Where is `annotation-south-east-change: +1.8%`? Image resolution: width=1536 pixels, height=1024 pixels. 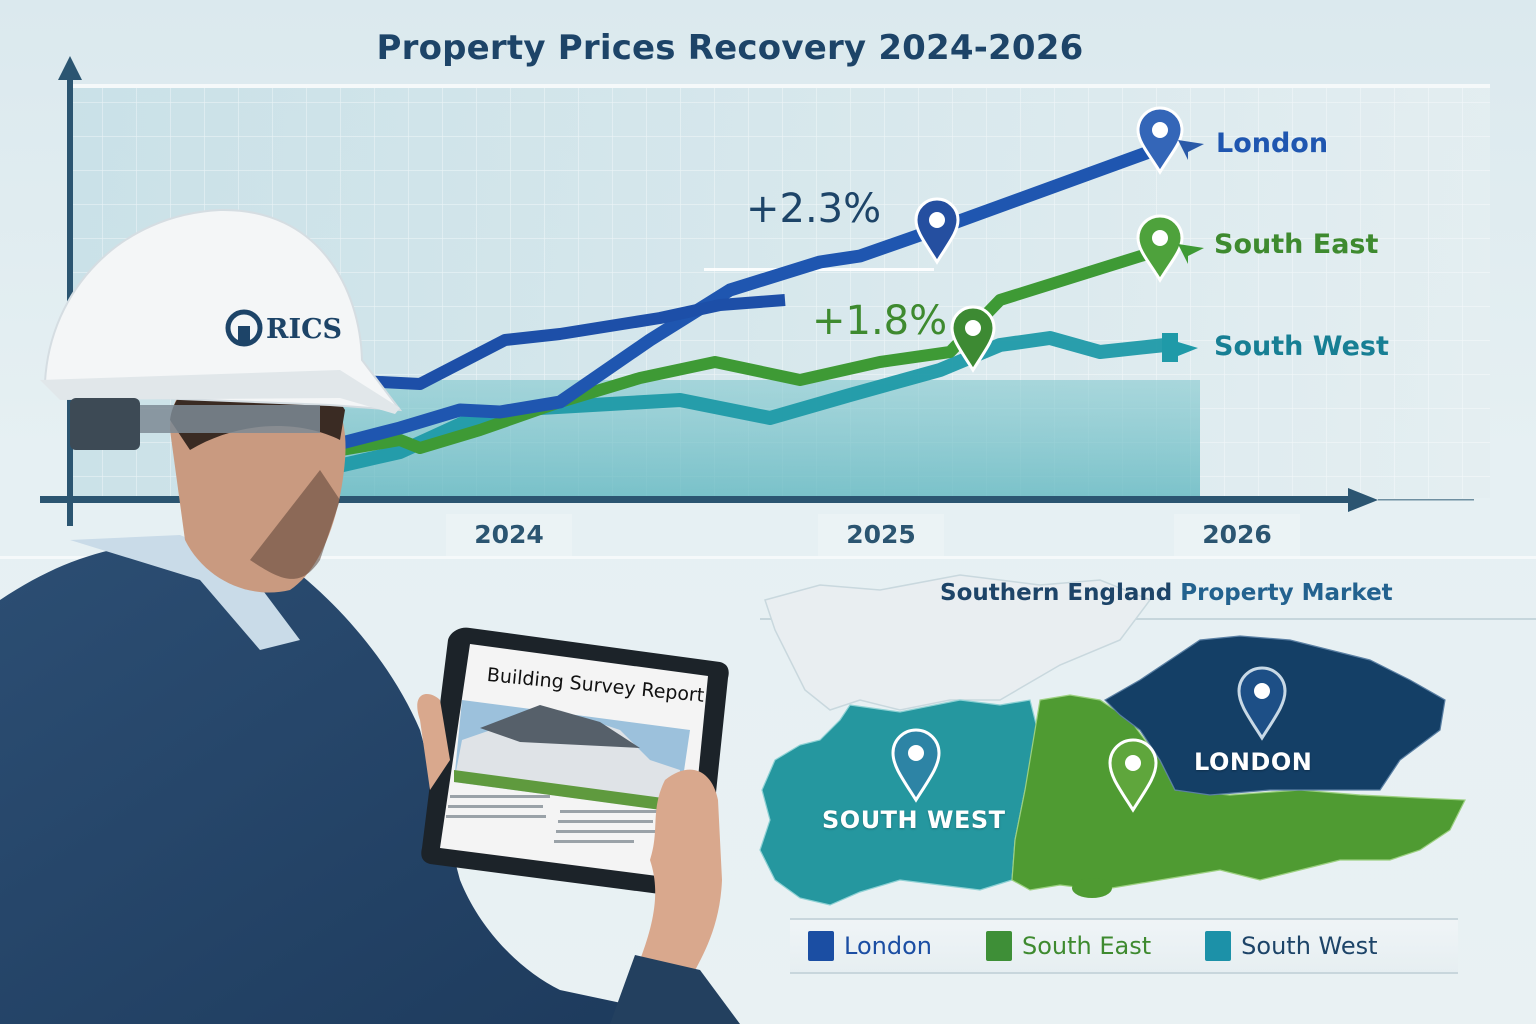
annotation-south-east-change: +1.8% is located at coordinates (880, 321).